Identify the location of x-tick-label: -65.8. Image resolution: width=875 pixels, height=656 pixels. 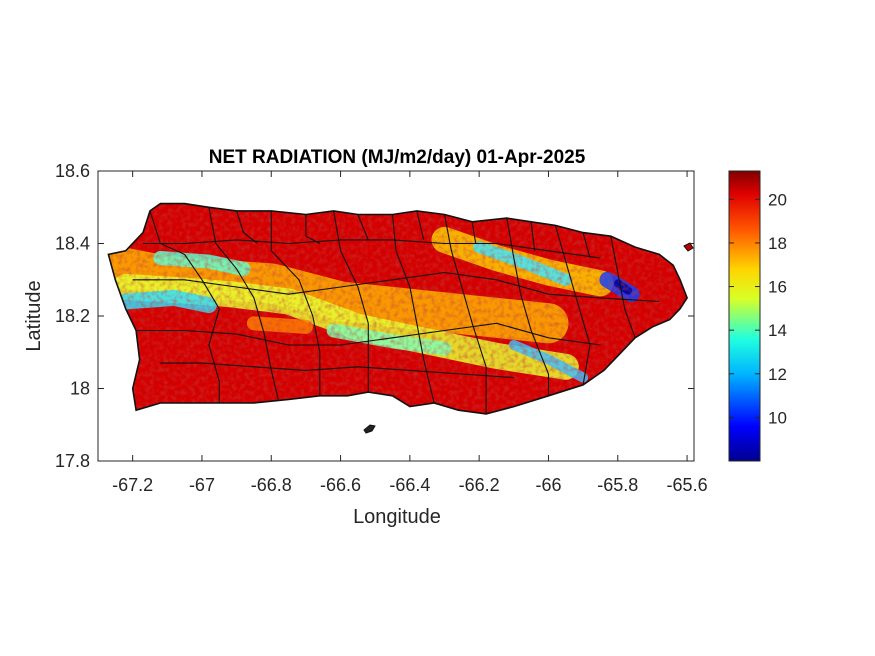
(617, 485).